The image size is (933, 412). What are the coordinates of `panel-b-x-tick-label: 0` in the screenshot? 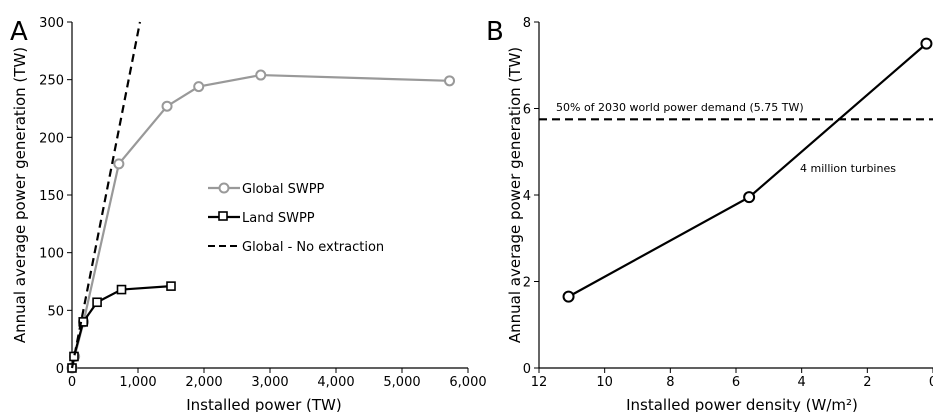 It's located at (931, 382).